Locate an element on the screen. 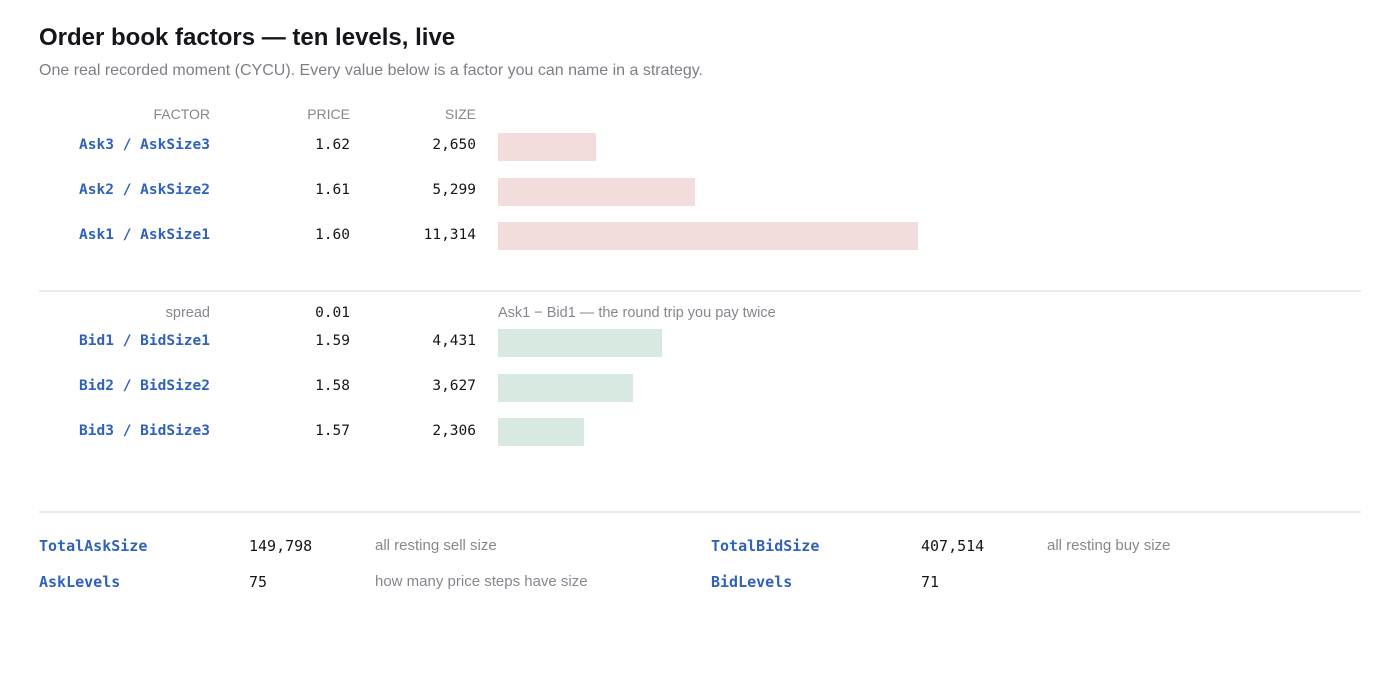  total-ask-size-note: all resting sell size is located at coordinates (436, 545).